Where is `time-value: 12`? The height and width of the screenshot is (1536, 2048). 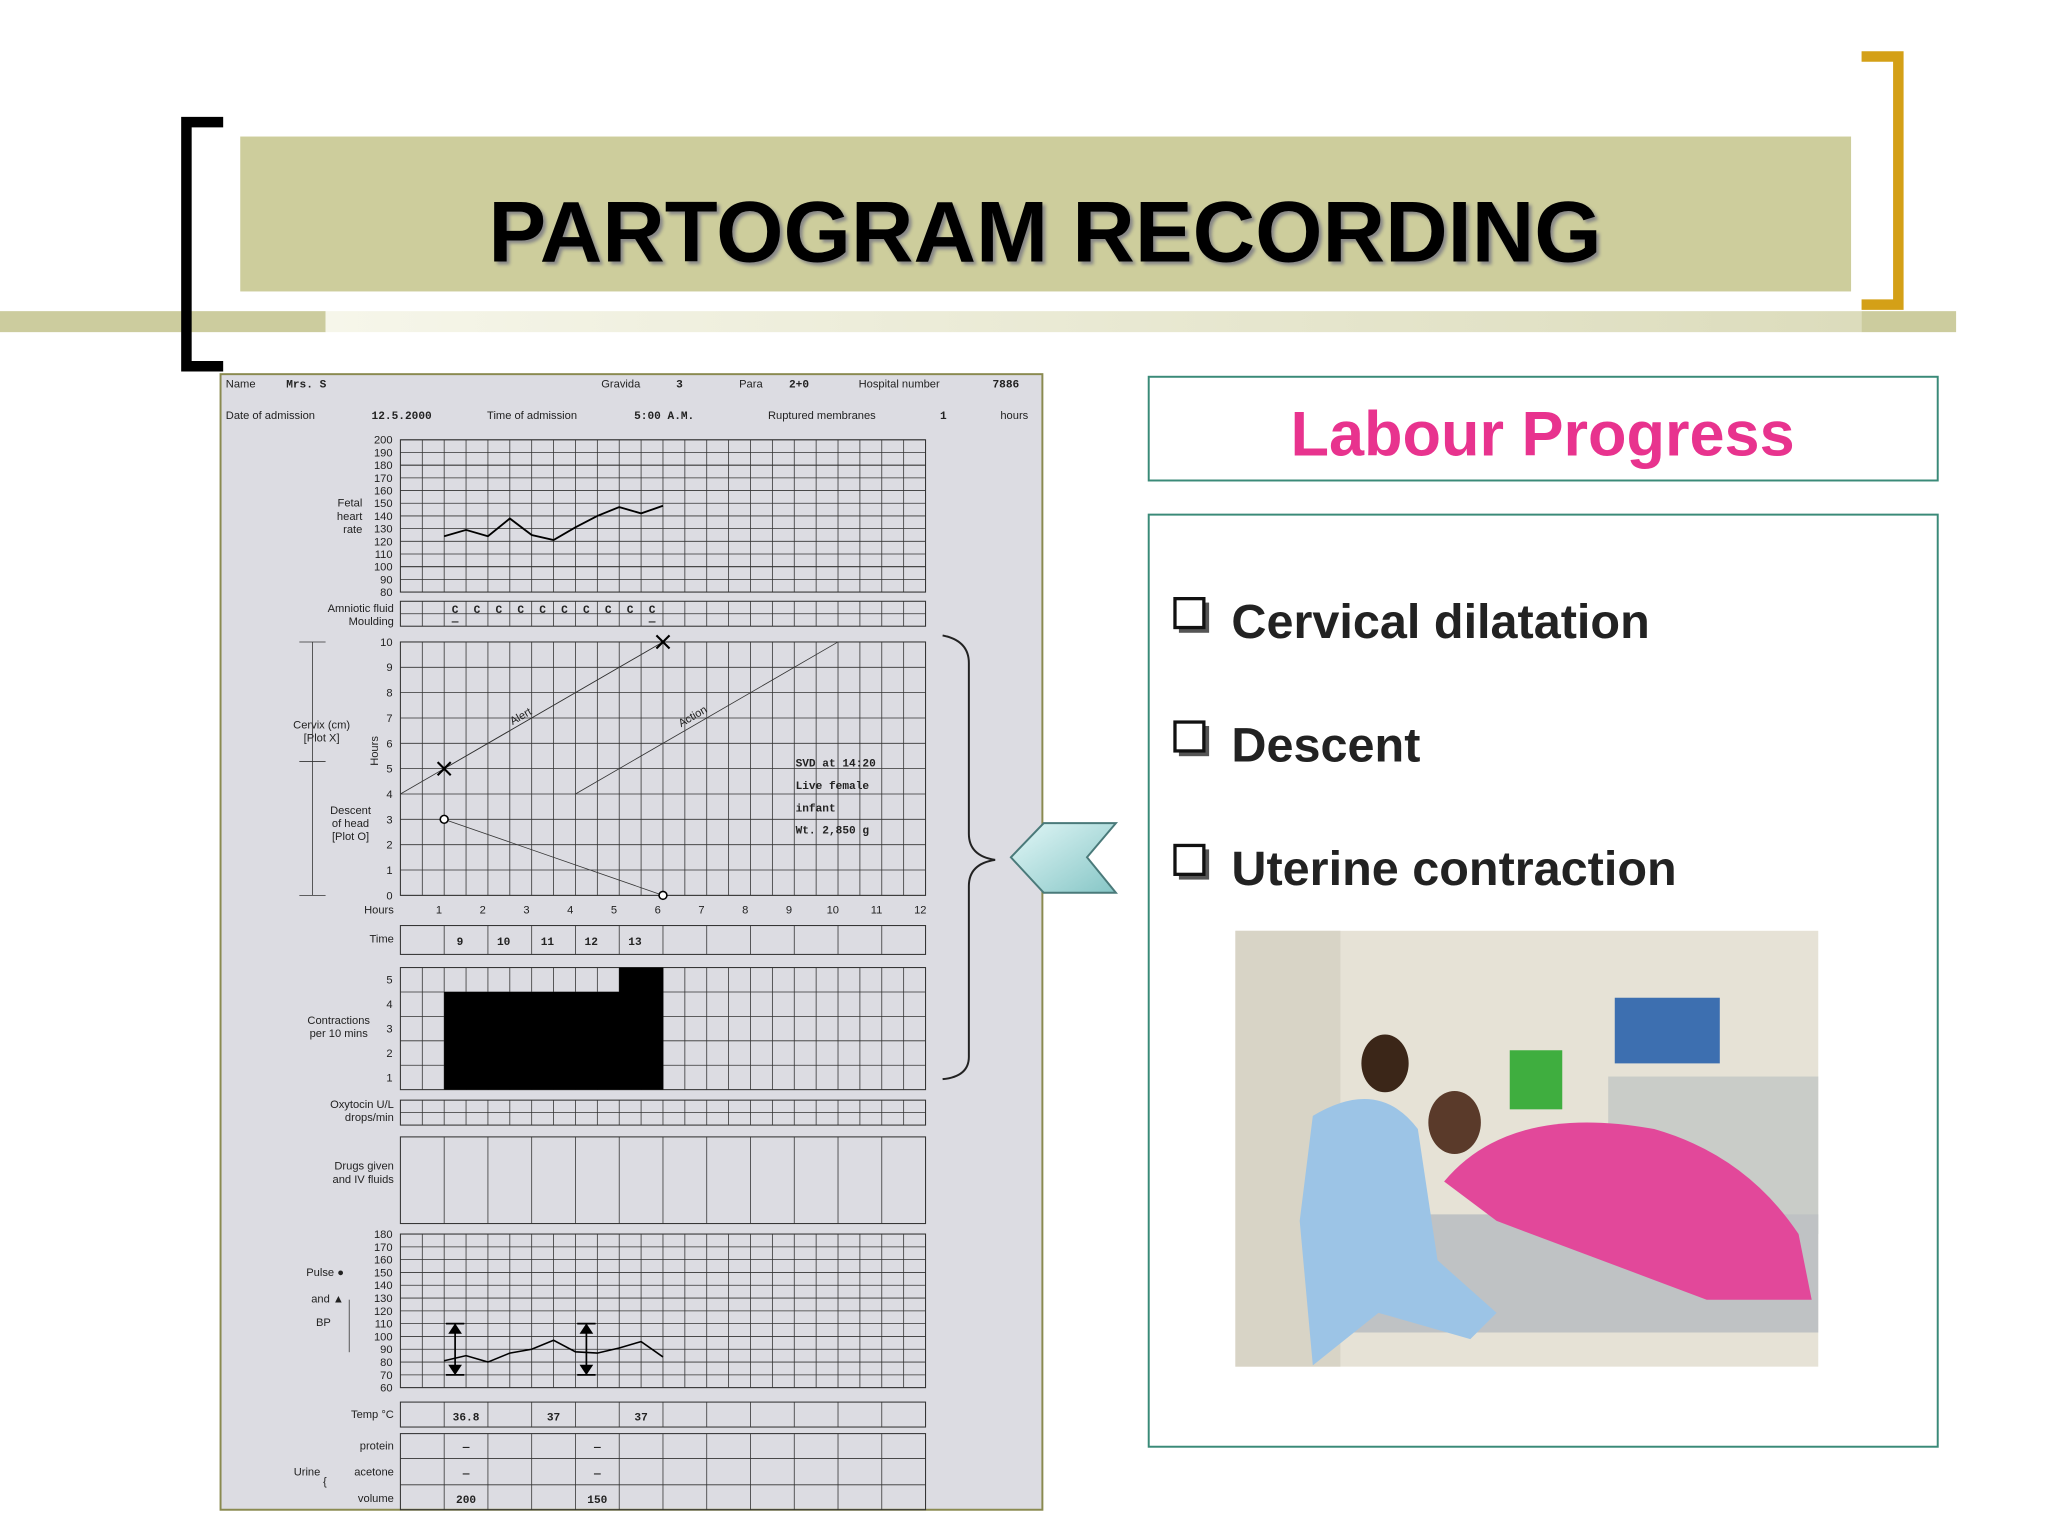 time-value: 12 is located at coordinates (592, 943).